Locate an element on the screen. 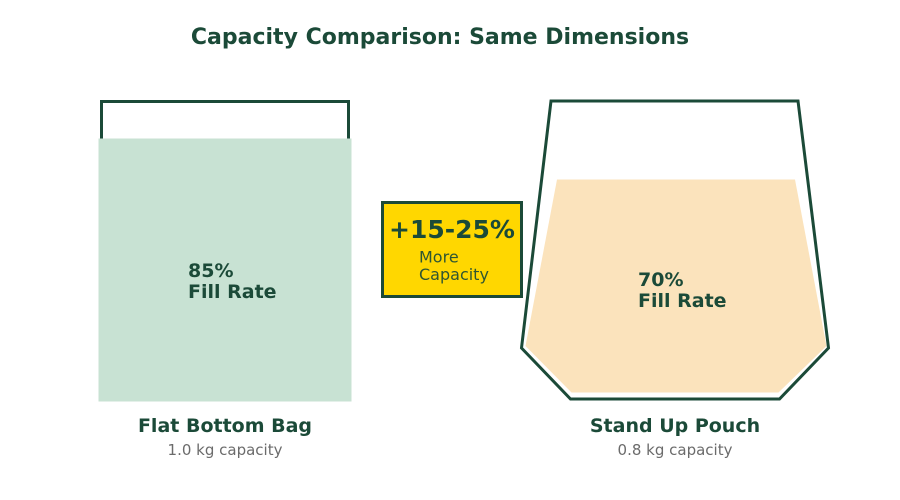  badge-headline: +15-25% is located at coordinates (452, 229).